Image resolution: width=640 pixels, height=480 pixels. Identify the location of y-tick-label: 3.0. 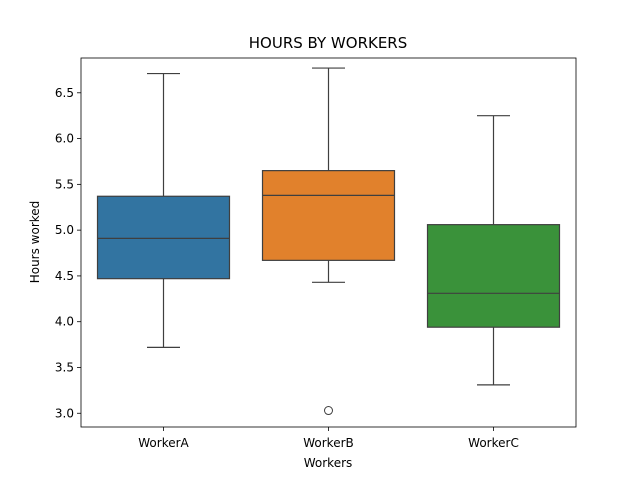
(64, 413).